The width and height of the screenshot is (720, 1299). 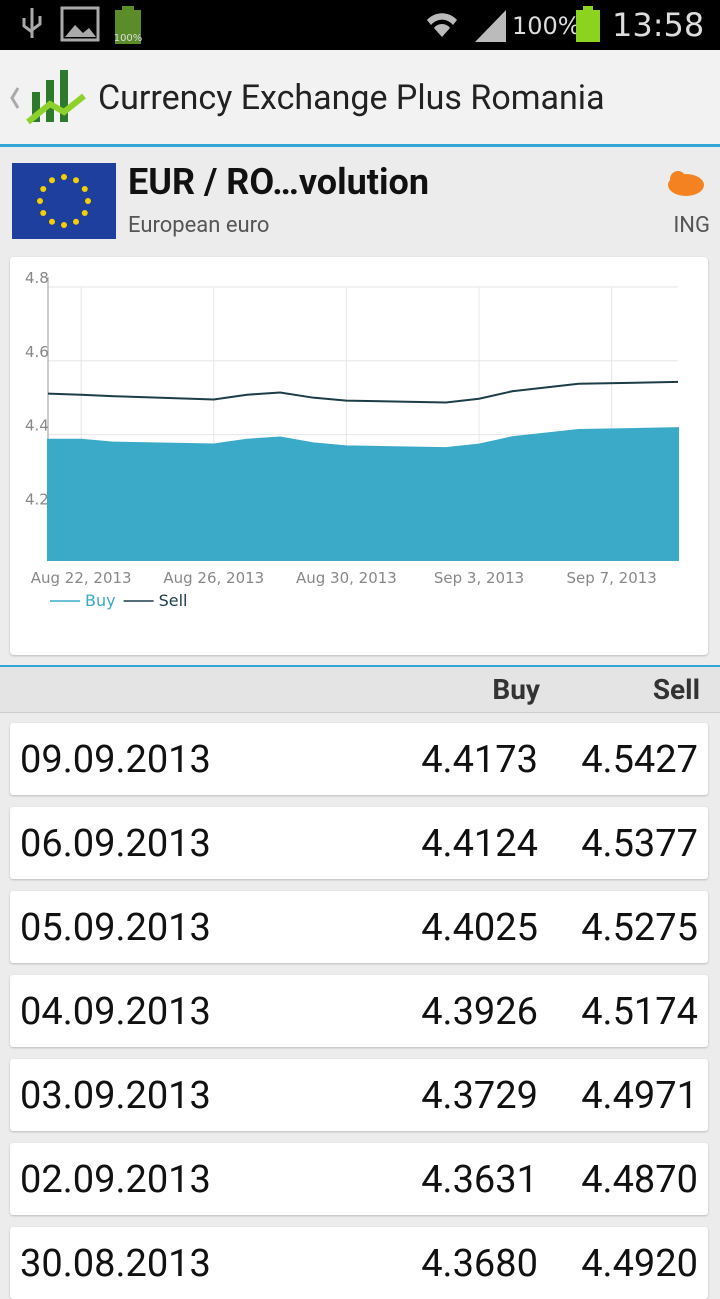 I want to click on row-sell: 4.4920, so click(x=639, y=1264).